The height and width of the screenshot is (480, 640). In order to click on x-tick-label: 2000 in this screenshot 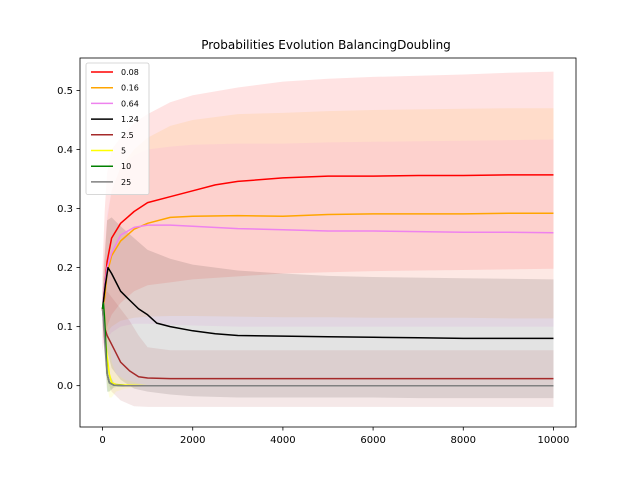, I will do `click(192, 440)`.